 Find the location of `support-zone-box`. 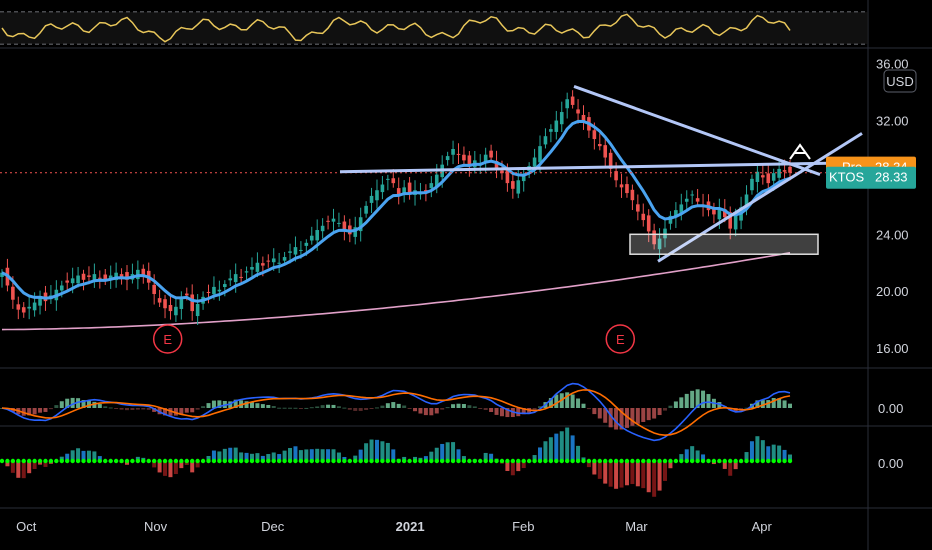

support-zone-box is located at coordinates (724, 244).